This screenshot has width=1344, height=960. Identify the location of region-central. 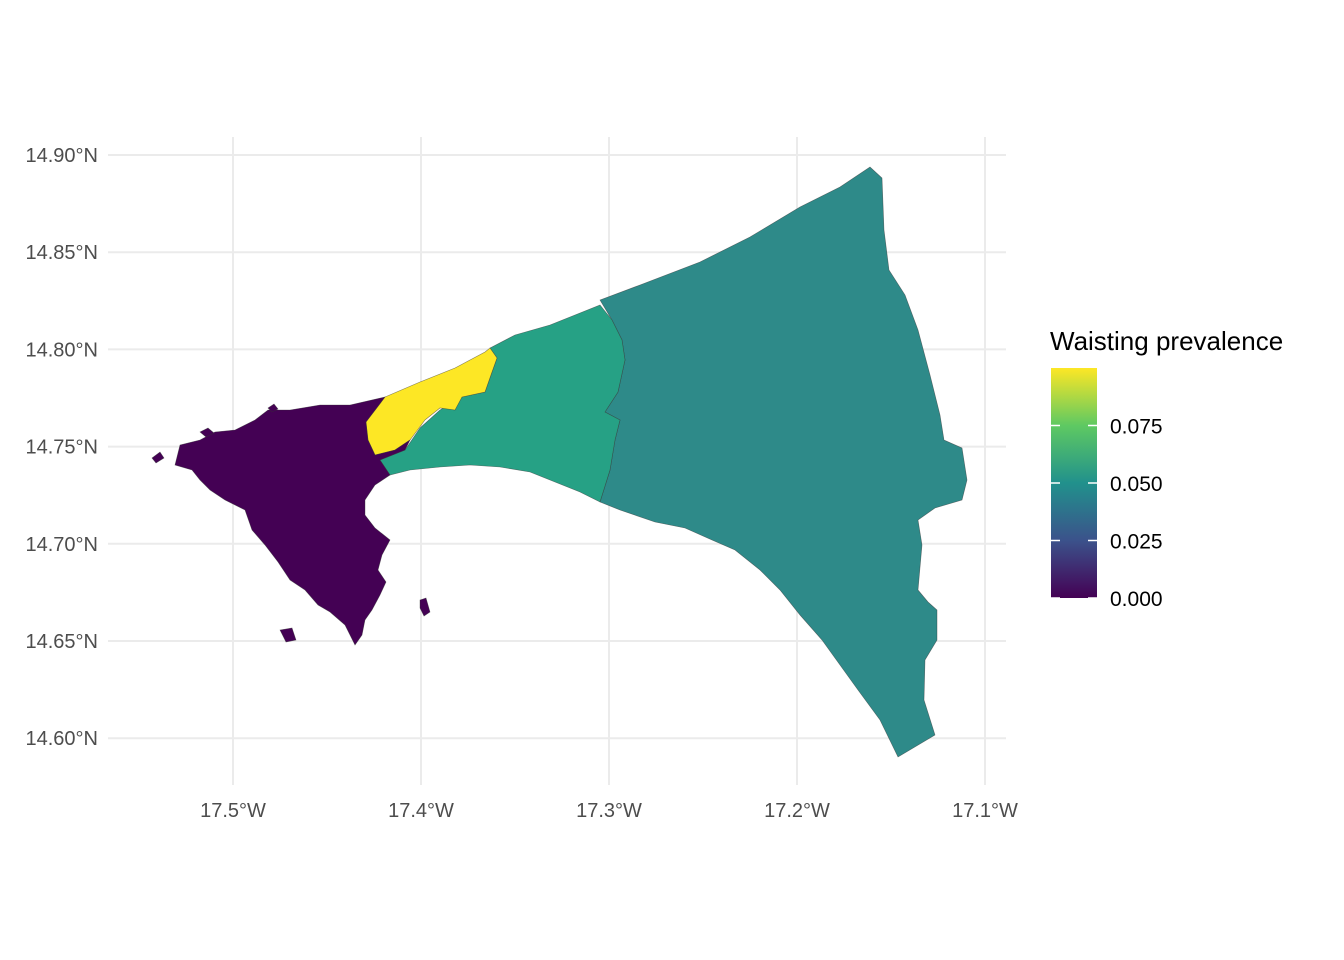
(502, 403).